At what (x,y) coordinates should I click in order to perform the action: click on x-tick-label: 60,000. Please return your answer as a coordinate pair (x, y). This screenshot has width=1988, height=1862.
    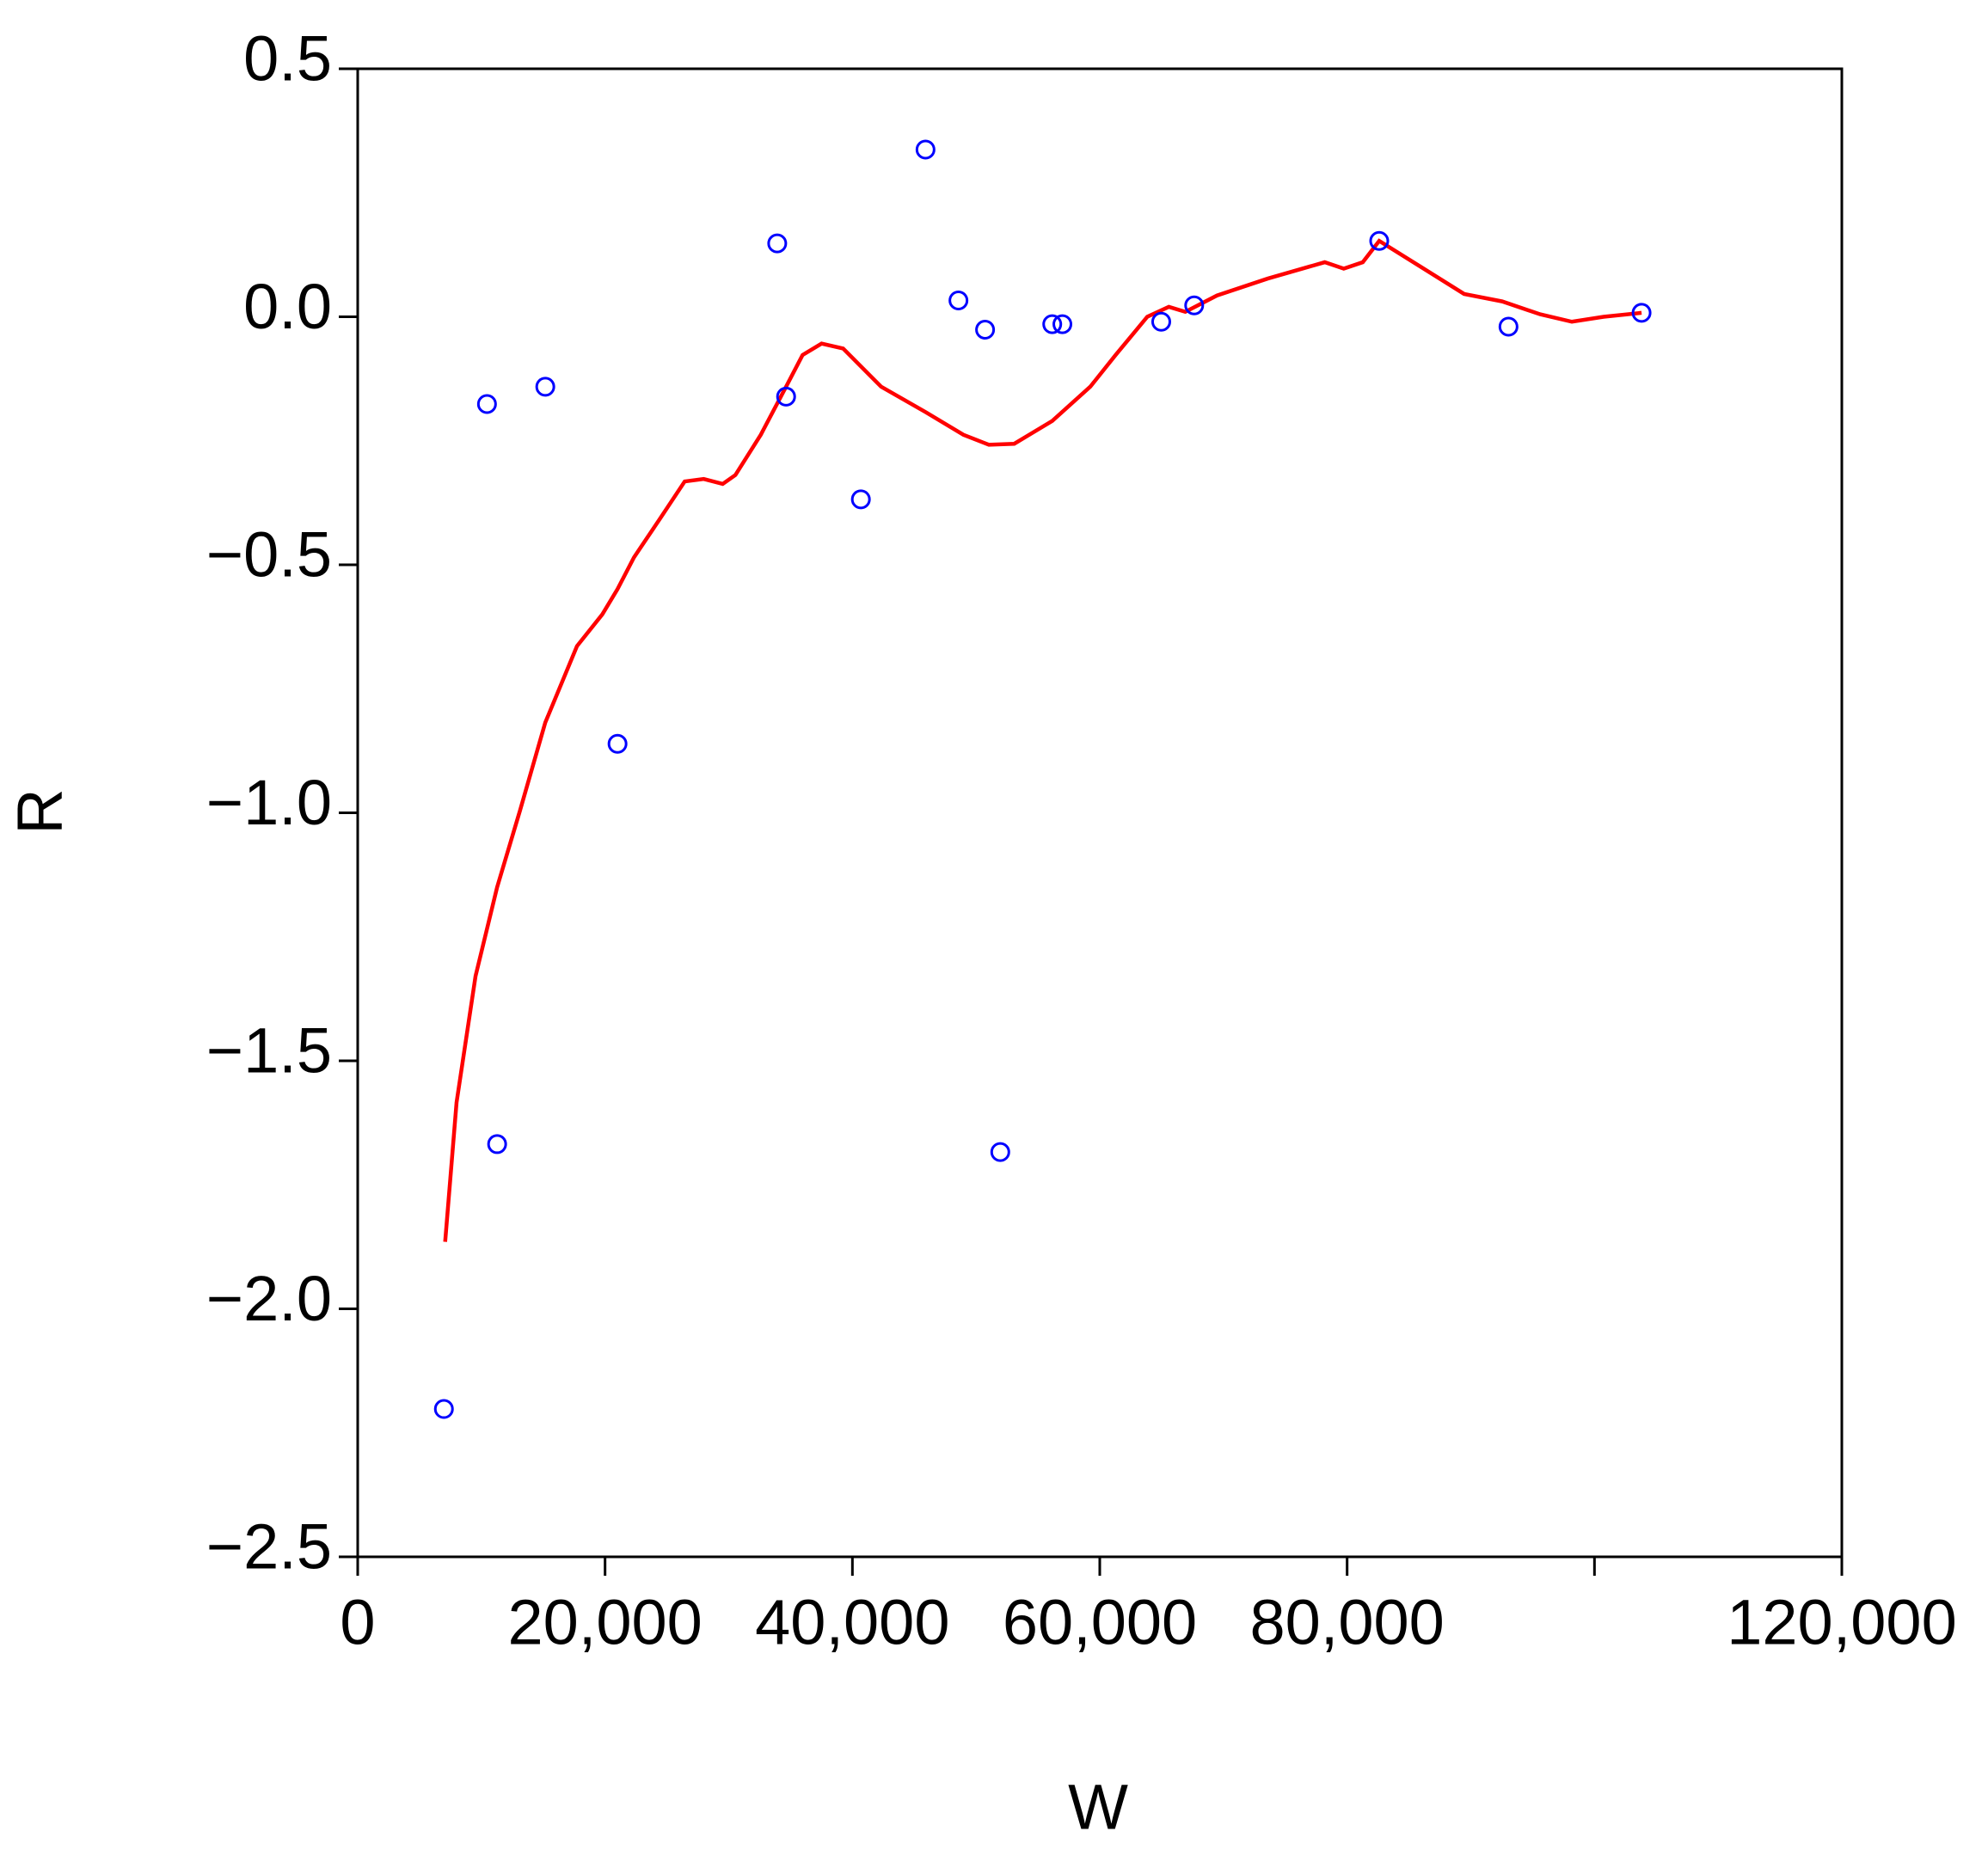
    Looking at the image, I should click on (1100, 1622).